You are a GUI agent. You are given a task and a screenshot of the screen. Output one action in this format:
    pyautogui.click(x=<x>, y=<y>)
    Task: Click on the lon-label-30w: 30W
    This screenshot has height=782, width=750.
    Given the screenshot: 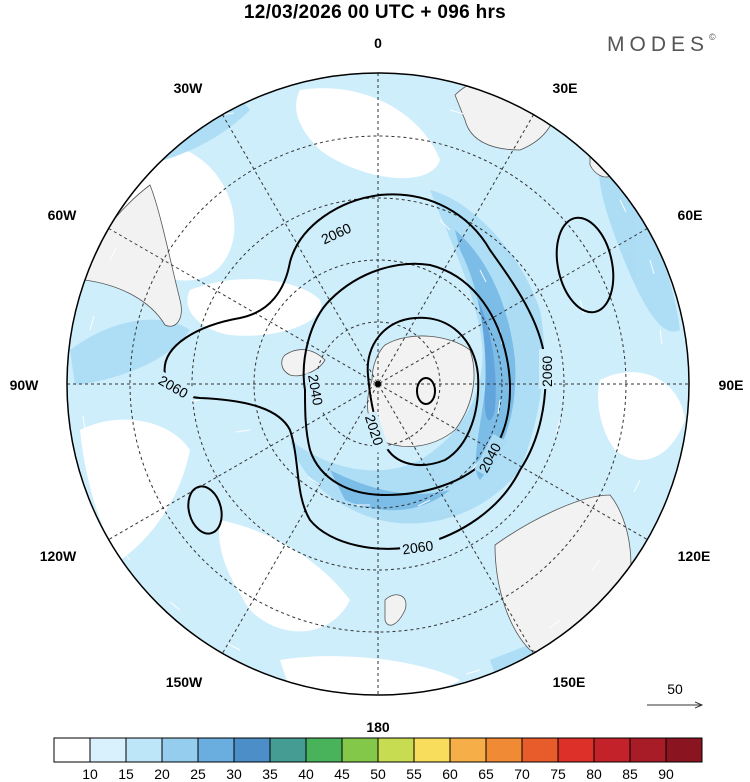 What is the action you would take?
    pyautogui.click(x=189, y=88)
    